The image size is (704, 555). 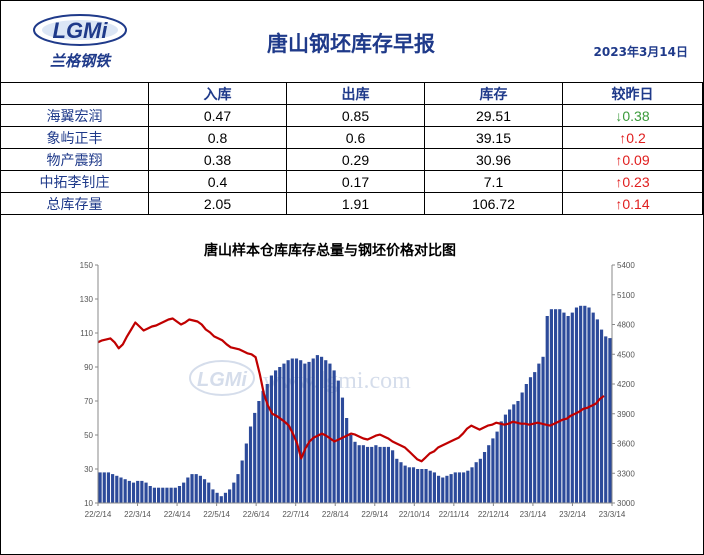 I want to click on report-header: LGMi 兰格钢铁 唐山钢坯库存早报 2023年3月14日, so click(x=351, y=41).